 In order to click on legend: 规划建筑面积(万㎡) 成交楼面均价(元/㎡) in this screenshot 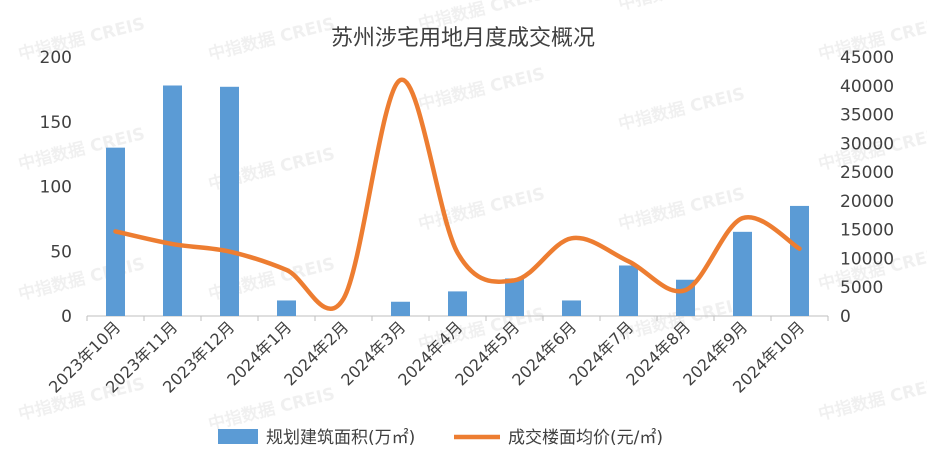, I will do `click(440, 438)`.